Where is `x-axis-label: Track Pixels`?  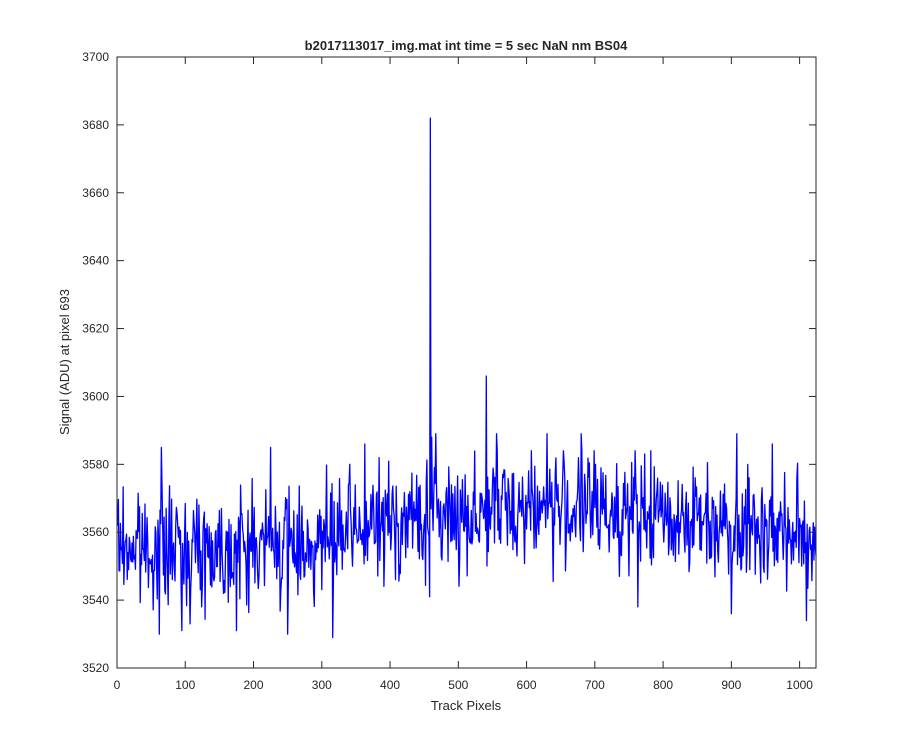 x-axis-label: Track Pixels is located at coordinates (466, 705).